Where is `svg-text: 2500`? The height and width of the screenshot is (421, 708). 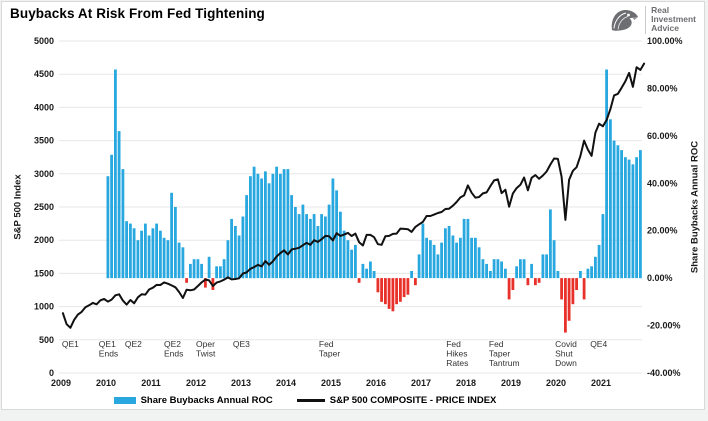 svg-text: 2500 is located at coordinates (44, 207).